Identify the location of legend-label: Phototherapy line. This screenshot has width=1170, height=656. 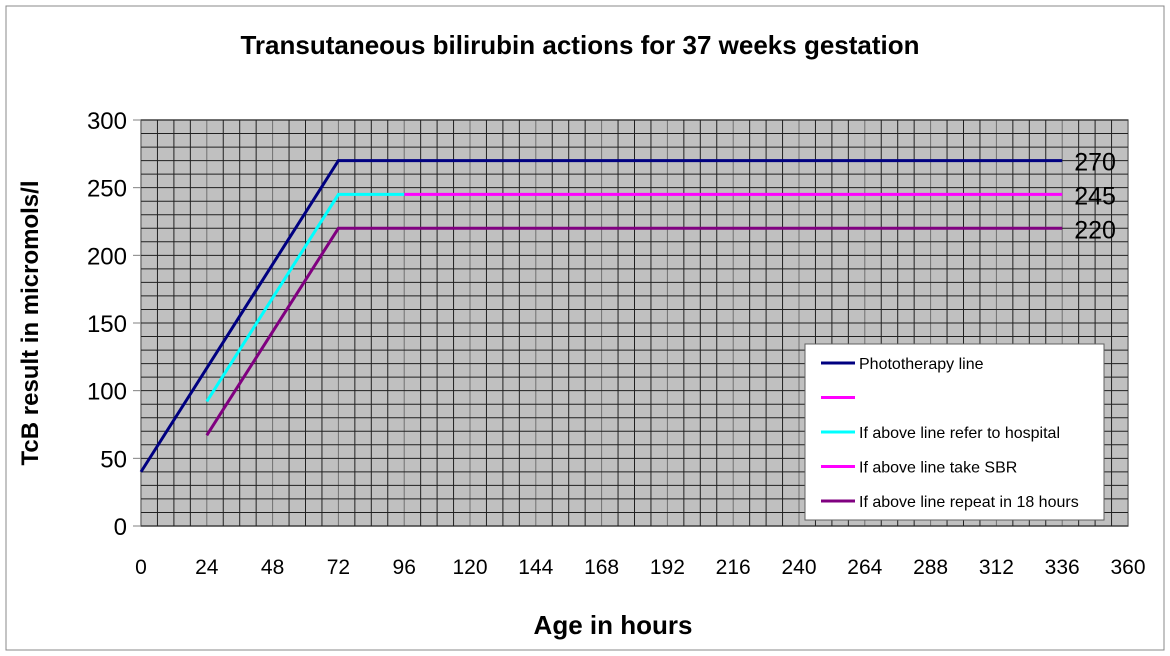
(921, 364).